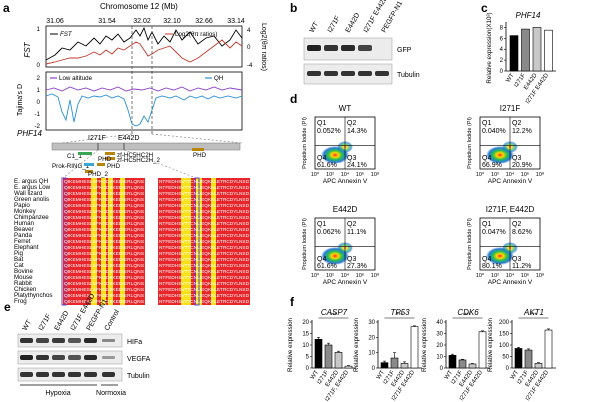 Image resolution: width=600 pixels, height=402 pixels. Describe the element at coordinates (62, 321) in the screenshot. I see `lane-label-e: E442D` at that location.